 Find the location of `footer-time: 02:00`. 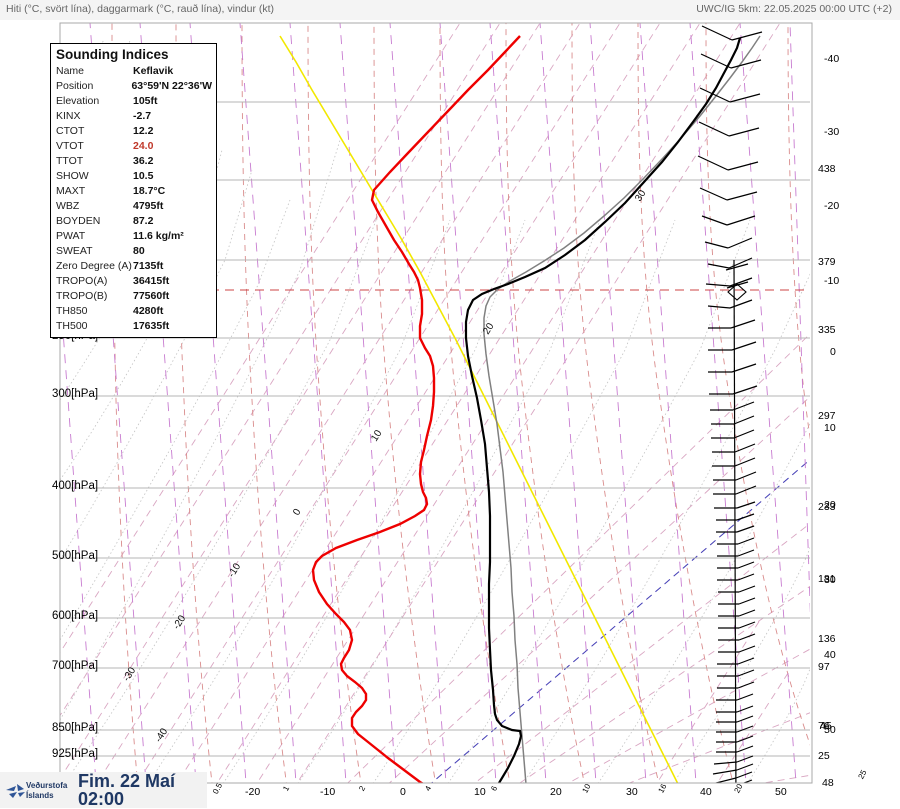

footer-time: 02:00 is located at coordinates (101, 799).